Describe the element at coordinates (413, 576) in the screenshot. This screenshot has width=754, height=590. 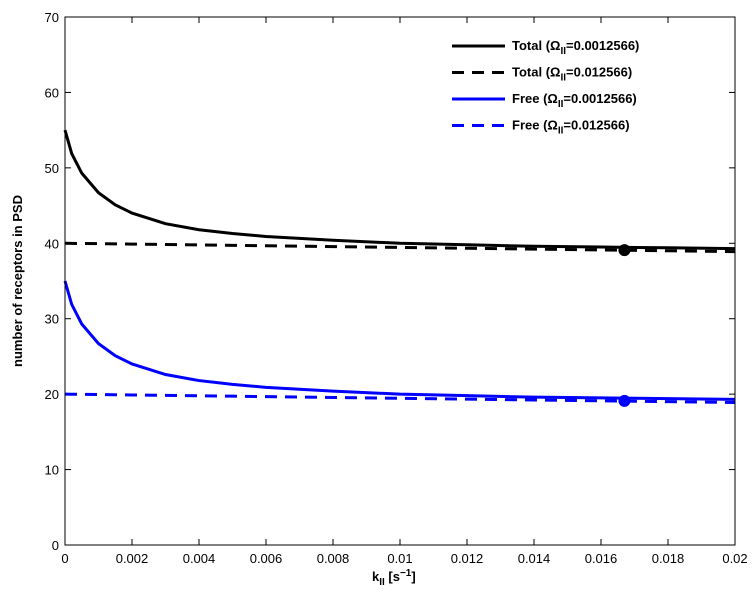
I see `x-axis-label-part: ]` at that location.